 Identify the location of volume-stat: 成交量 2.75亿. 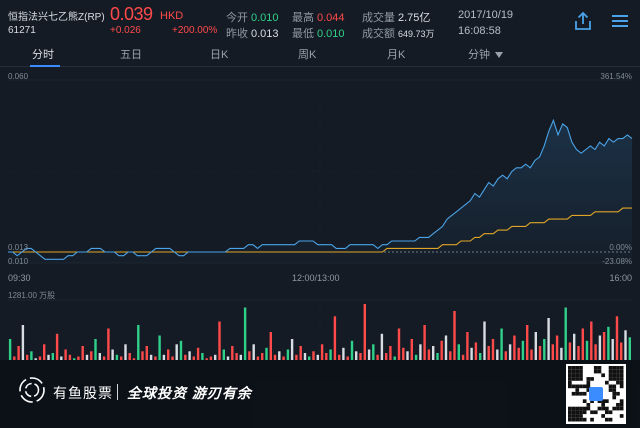
(396, 17).